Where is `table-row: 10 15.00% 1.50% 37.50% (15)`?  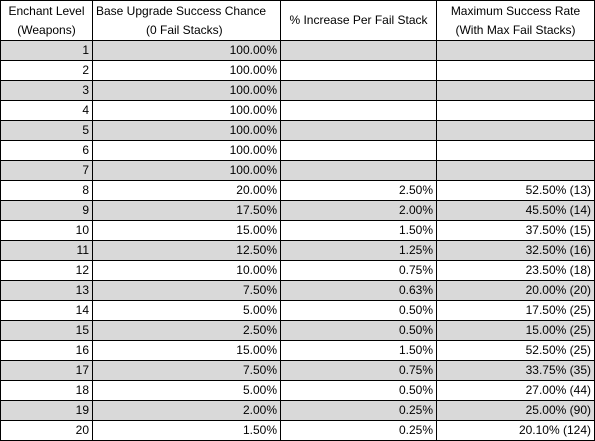 table-row: 10 15.00% 1.50% 37.50% (15) is located at coordinates (297, 230).